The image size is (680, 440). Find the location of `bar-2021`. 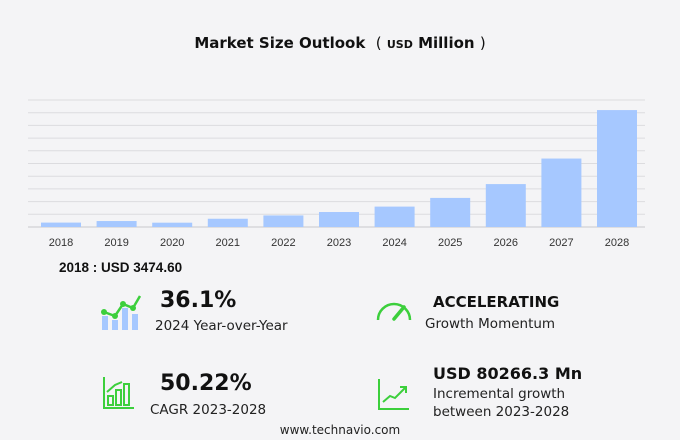

bar-2021 is located at coordinates (227, 222).